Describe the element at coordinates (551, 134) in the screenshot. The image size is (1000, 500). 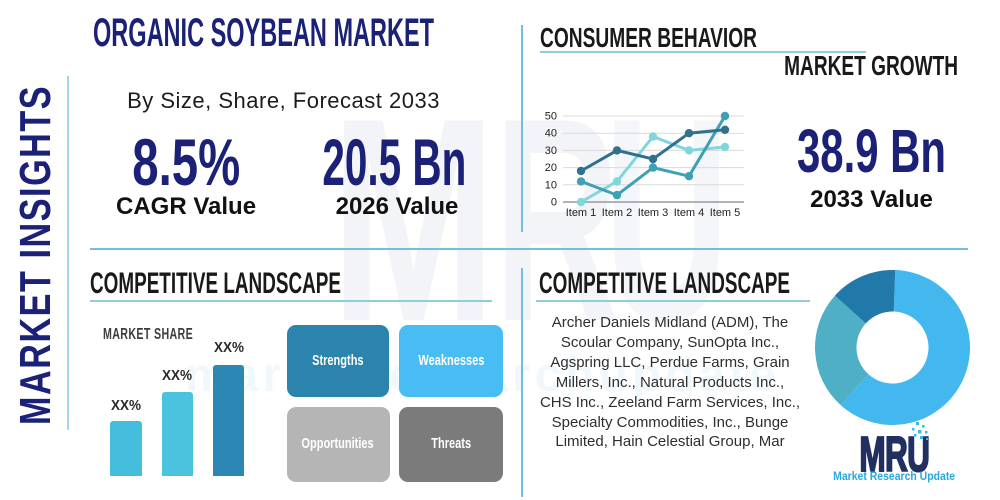
I see `svg-text: 40` at that location.